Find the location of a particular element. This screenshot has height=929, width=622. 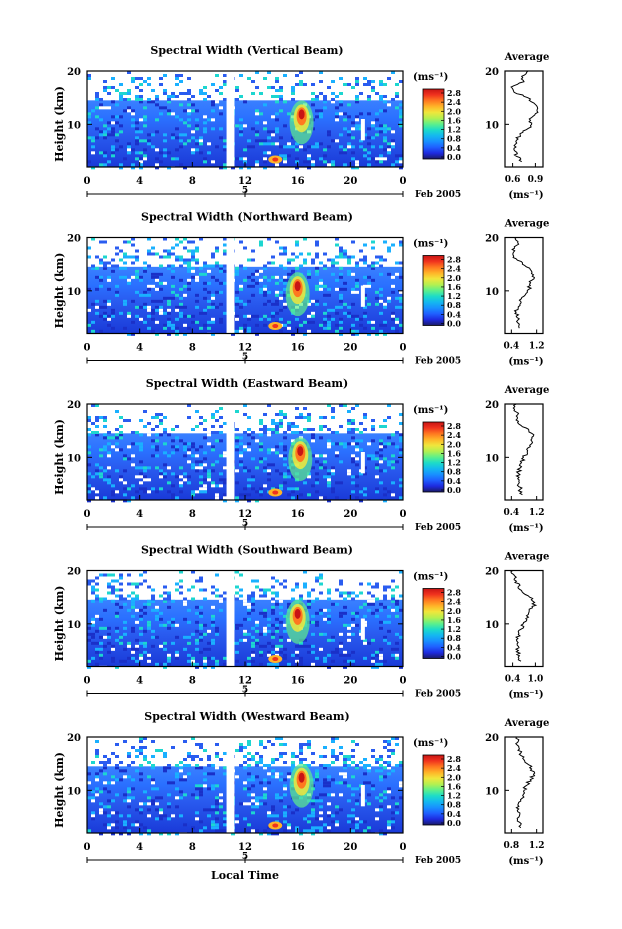

x-axis-label-local-time: Local Time is located at coordinates (245, 875).